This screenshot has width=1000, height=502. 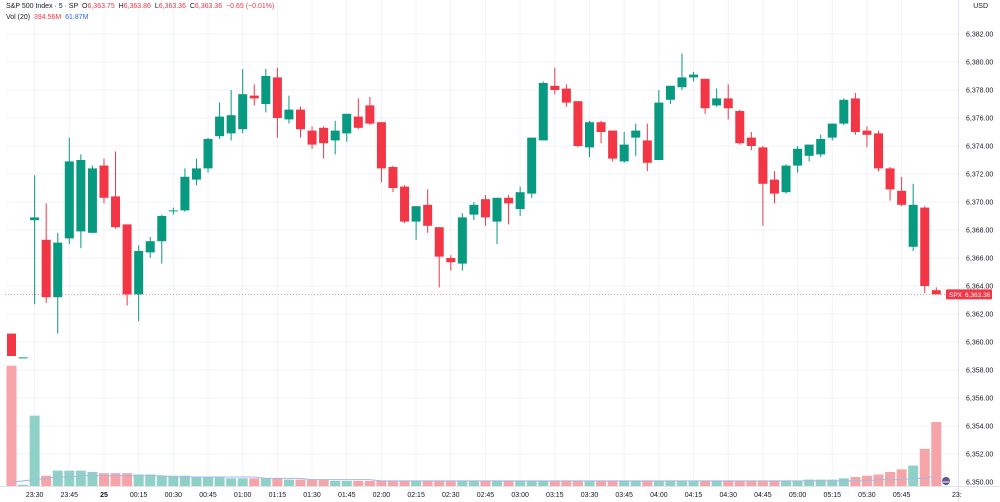 I want to click on price-tick-label: 6,382.00, so click(x=979, y=35).